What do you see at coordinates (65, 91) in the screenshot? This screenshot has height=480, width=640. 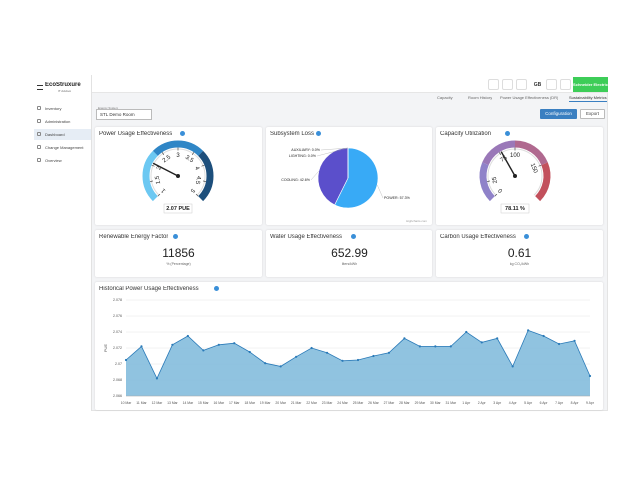 I see `logo-sub: IT Advisor` at bounding box center [65, 91].